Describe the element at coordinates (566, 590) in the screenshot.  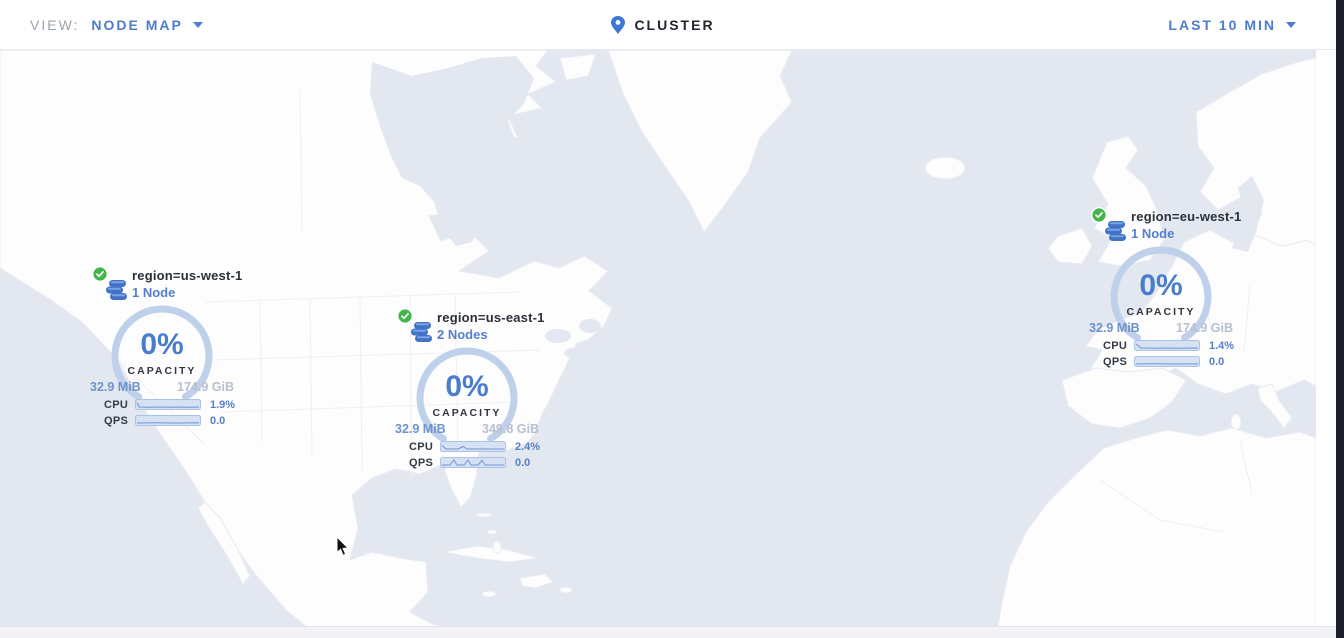
I see `land-puerto-rico` at that location.